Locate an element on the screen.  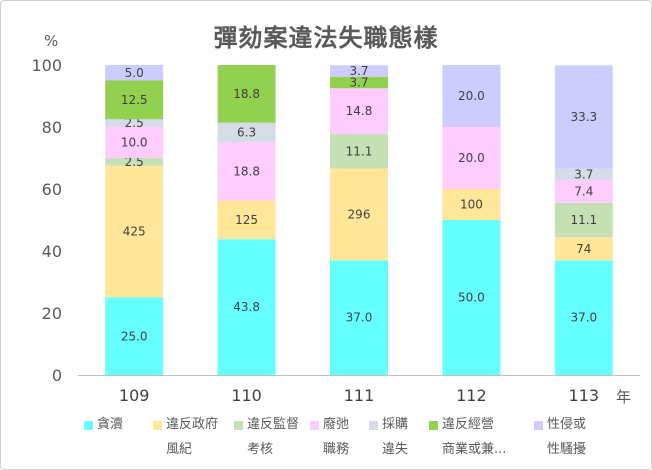
data-label: 25.0 is located at coordinates (134, 336).